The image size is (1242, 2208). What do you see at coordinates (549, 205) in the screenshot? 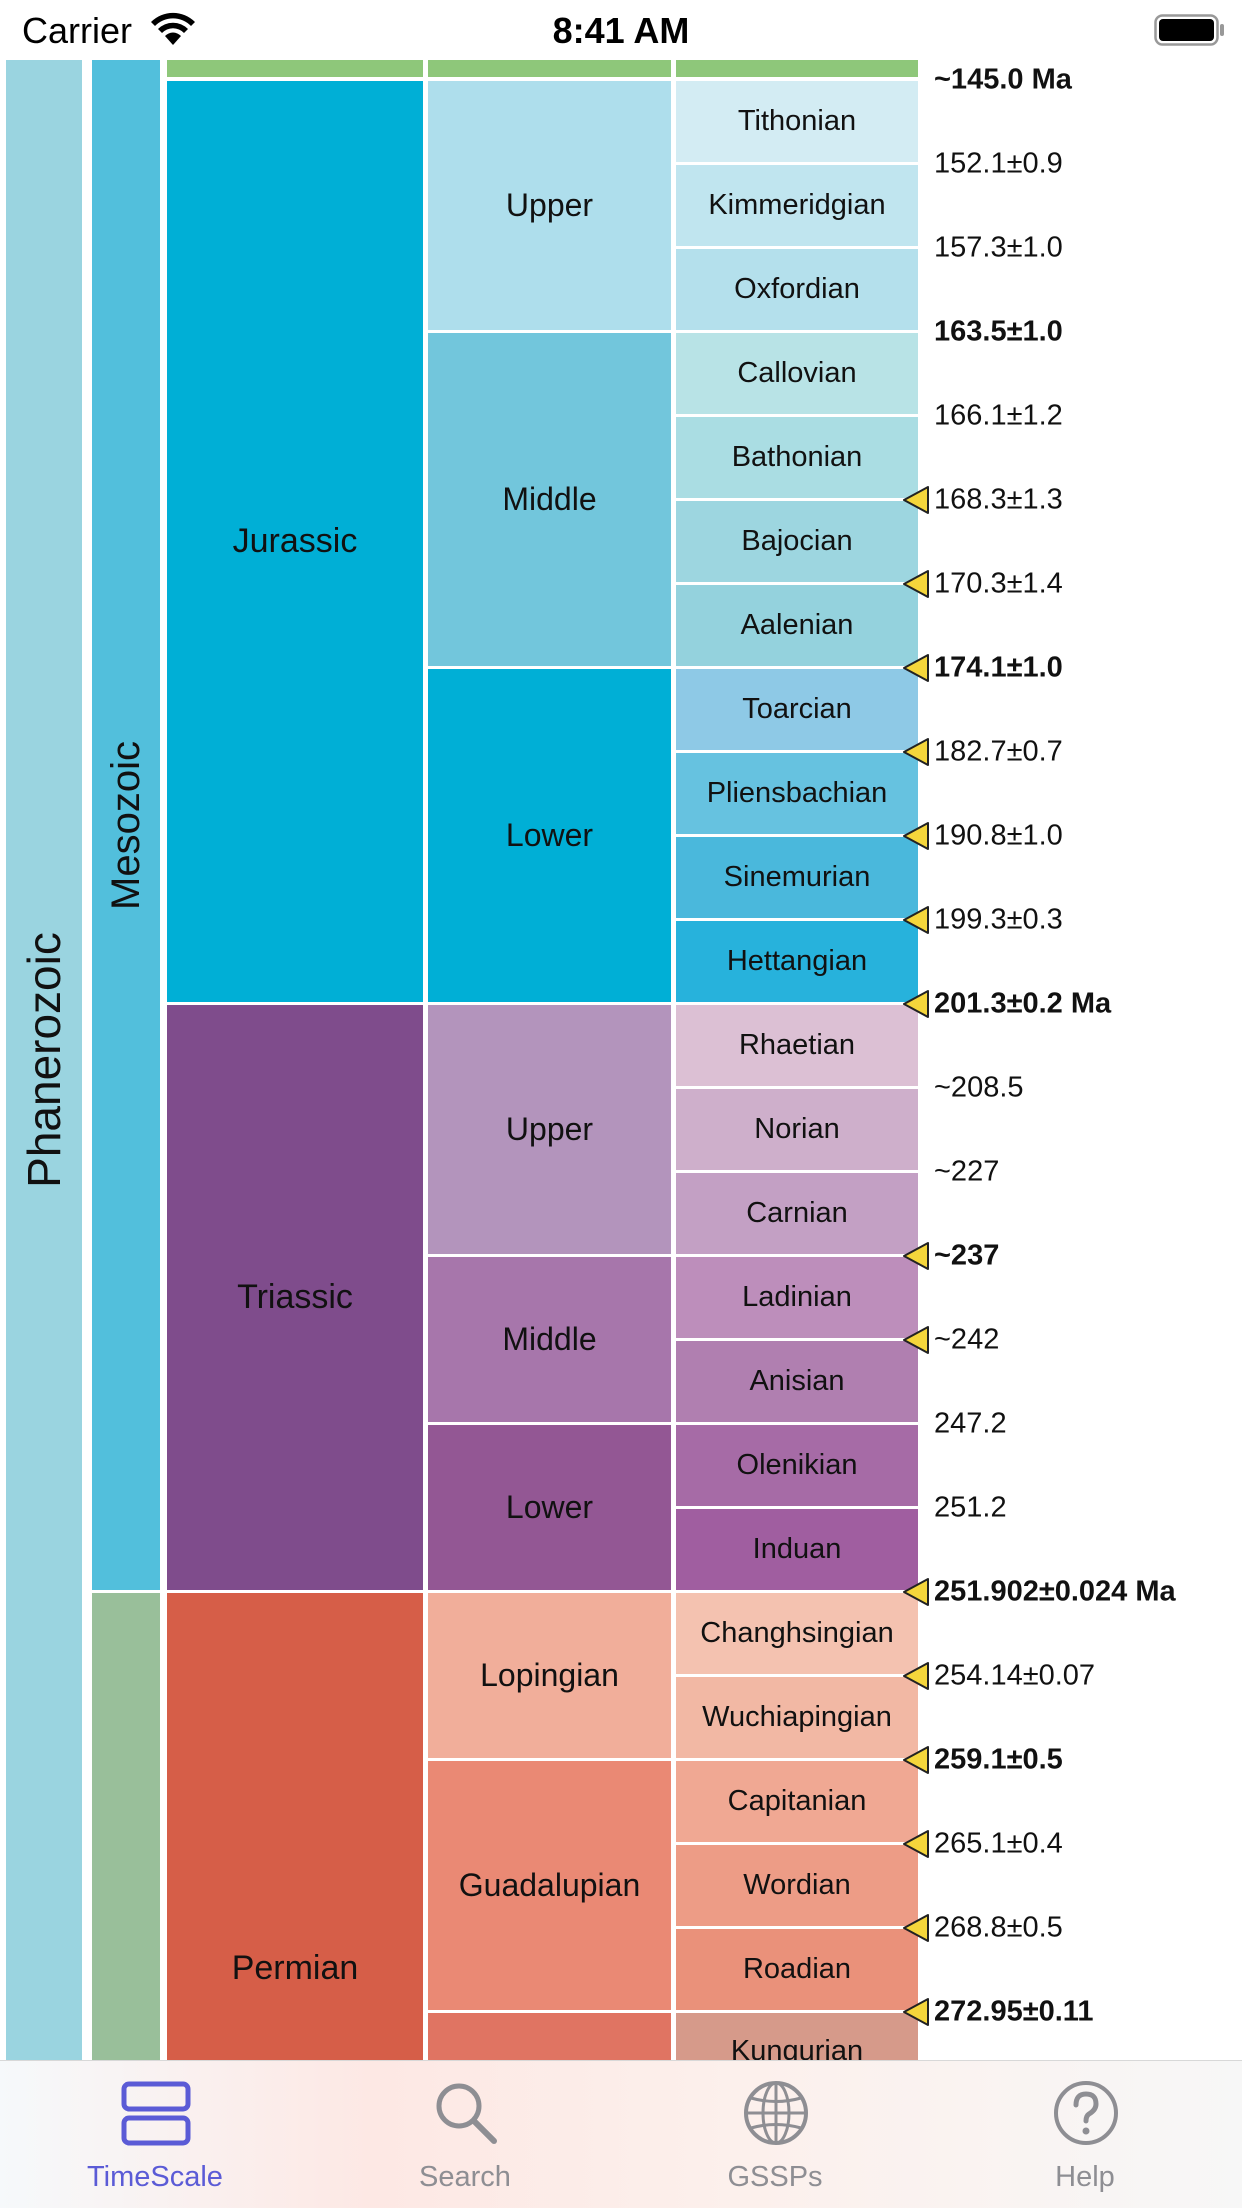
I see `epoch-upper-0: Upper` at bounding box center [549, 205].